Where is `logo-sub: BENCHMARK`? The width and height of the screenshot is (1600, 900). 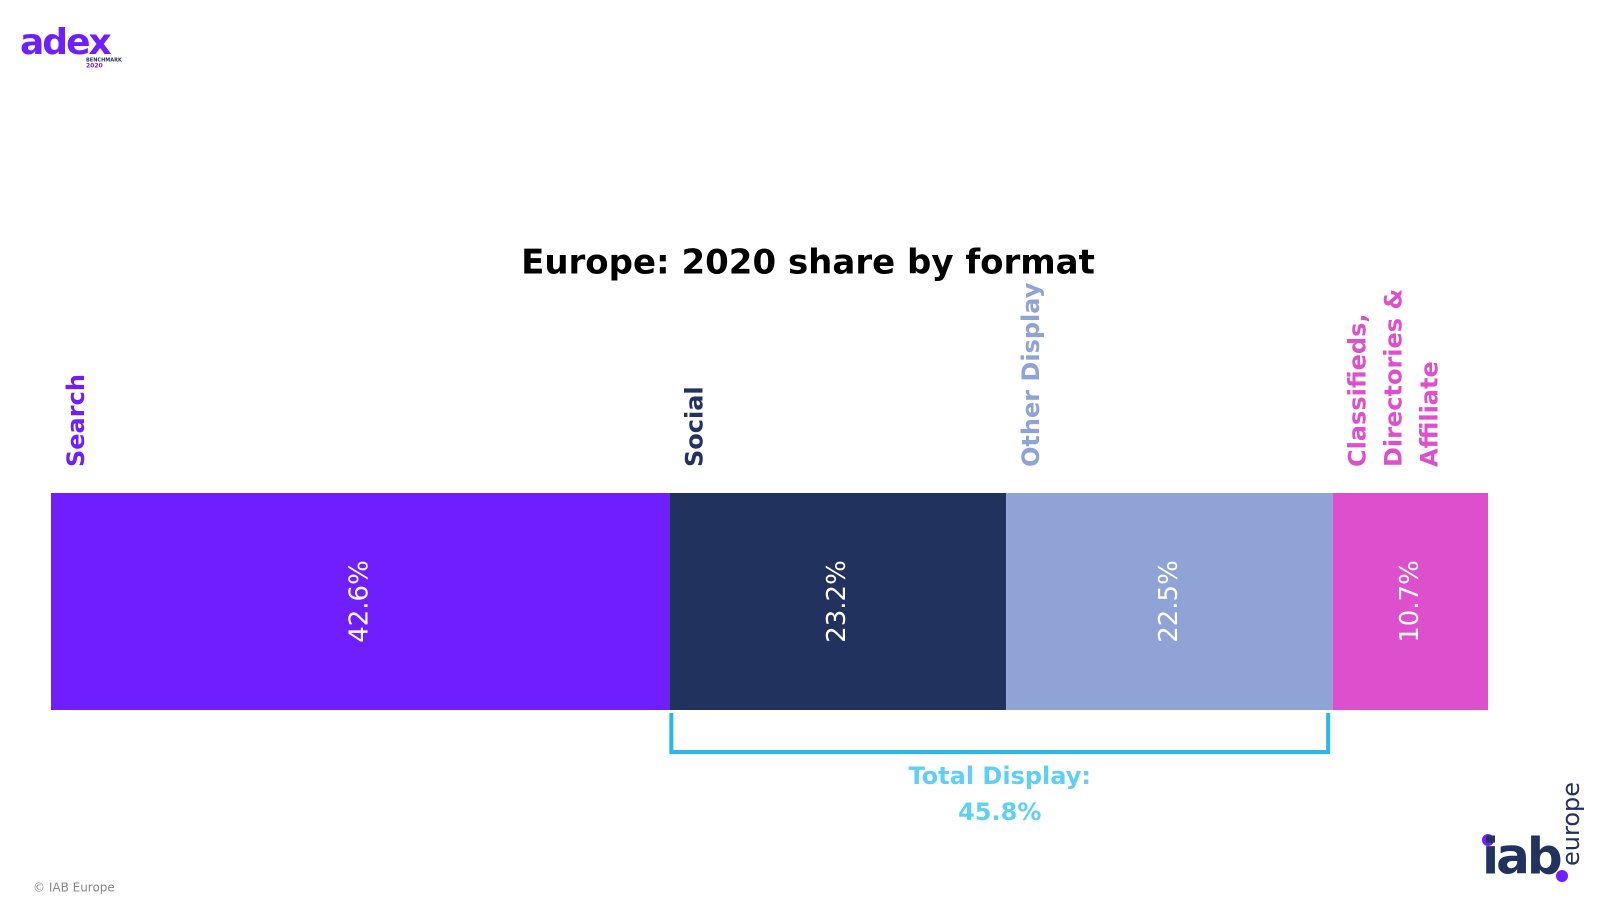 logo-sub: BENCHMARK is located at coordinates (104, 61).